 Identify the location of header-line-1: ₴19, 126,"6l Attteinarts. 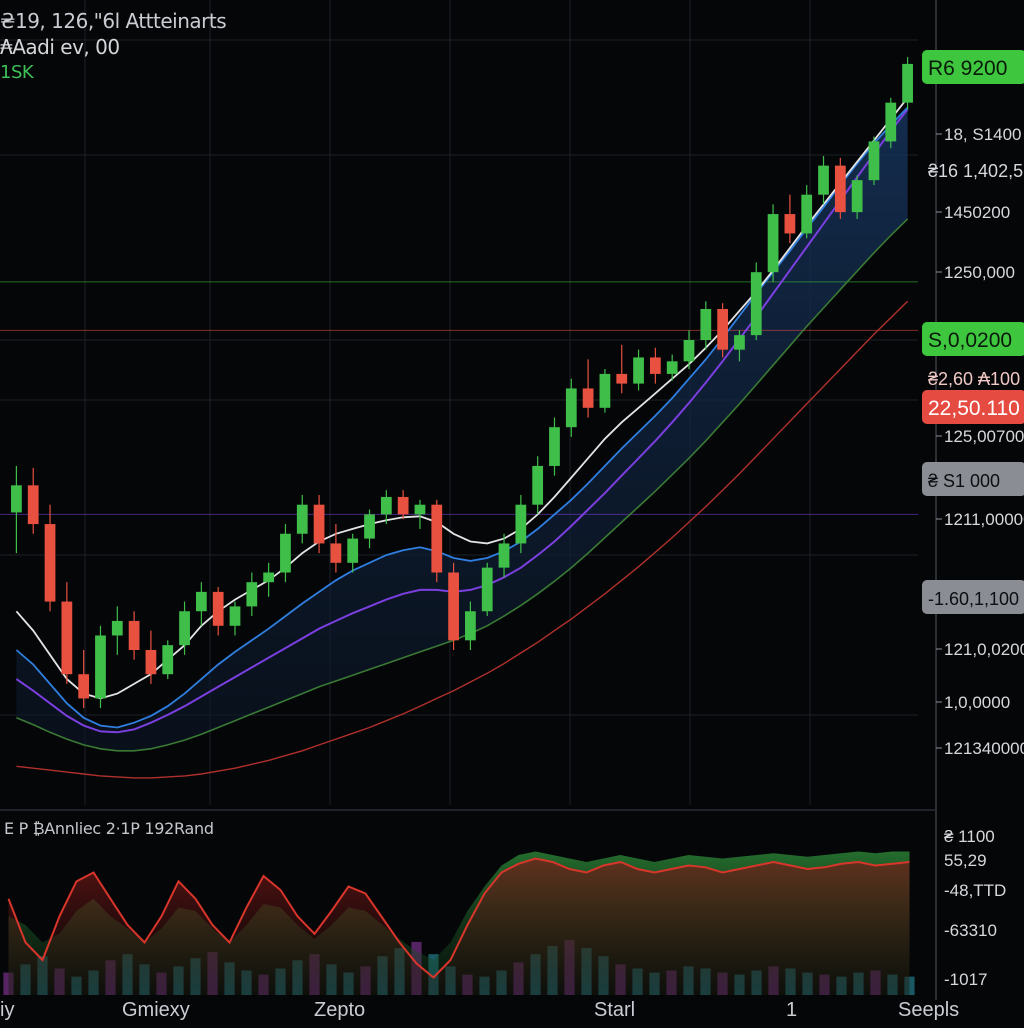
(113, 21).